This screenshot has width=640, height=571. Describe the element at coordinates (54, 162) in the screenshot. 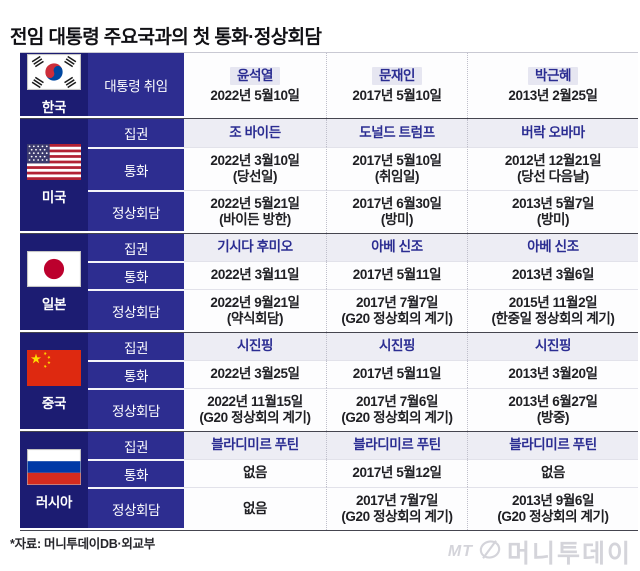

I see `flag-united-states-icon` at that location.